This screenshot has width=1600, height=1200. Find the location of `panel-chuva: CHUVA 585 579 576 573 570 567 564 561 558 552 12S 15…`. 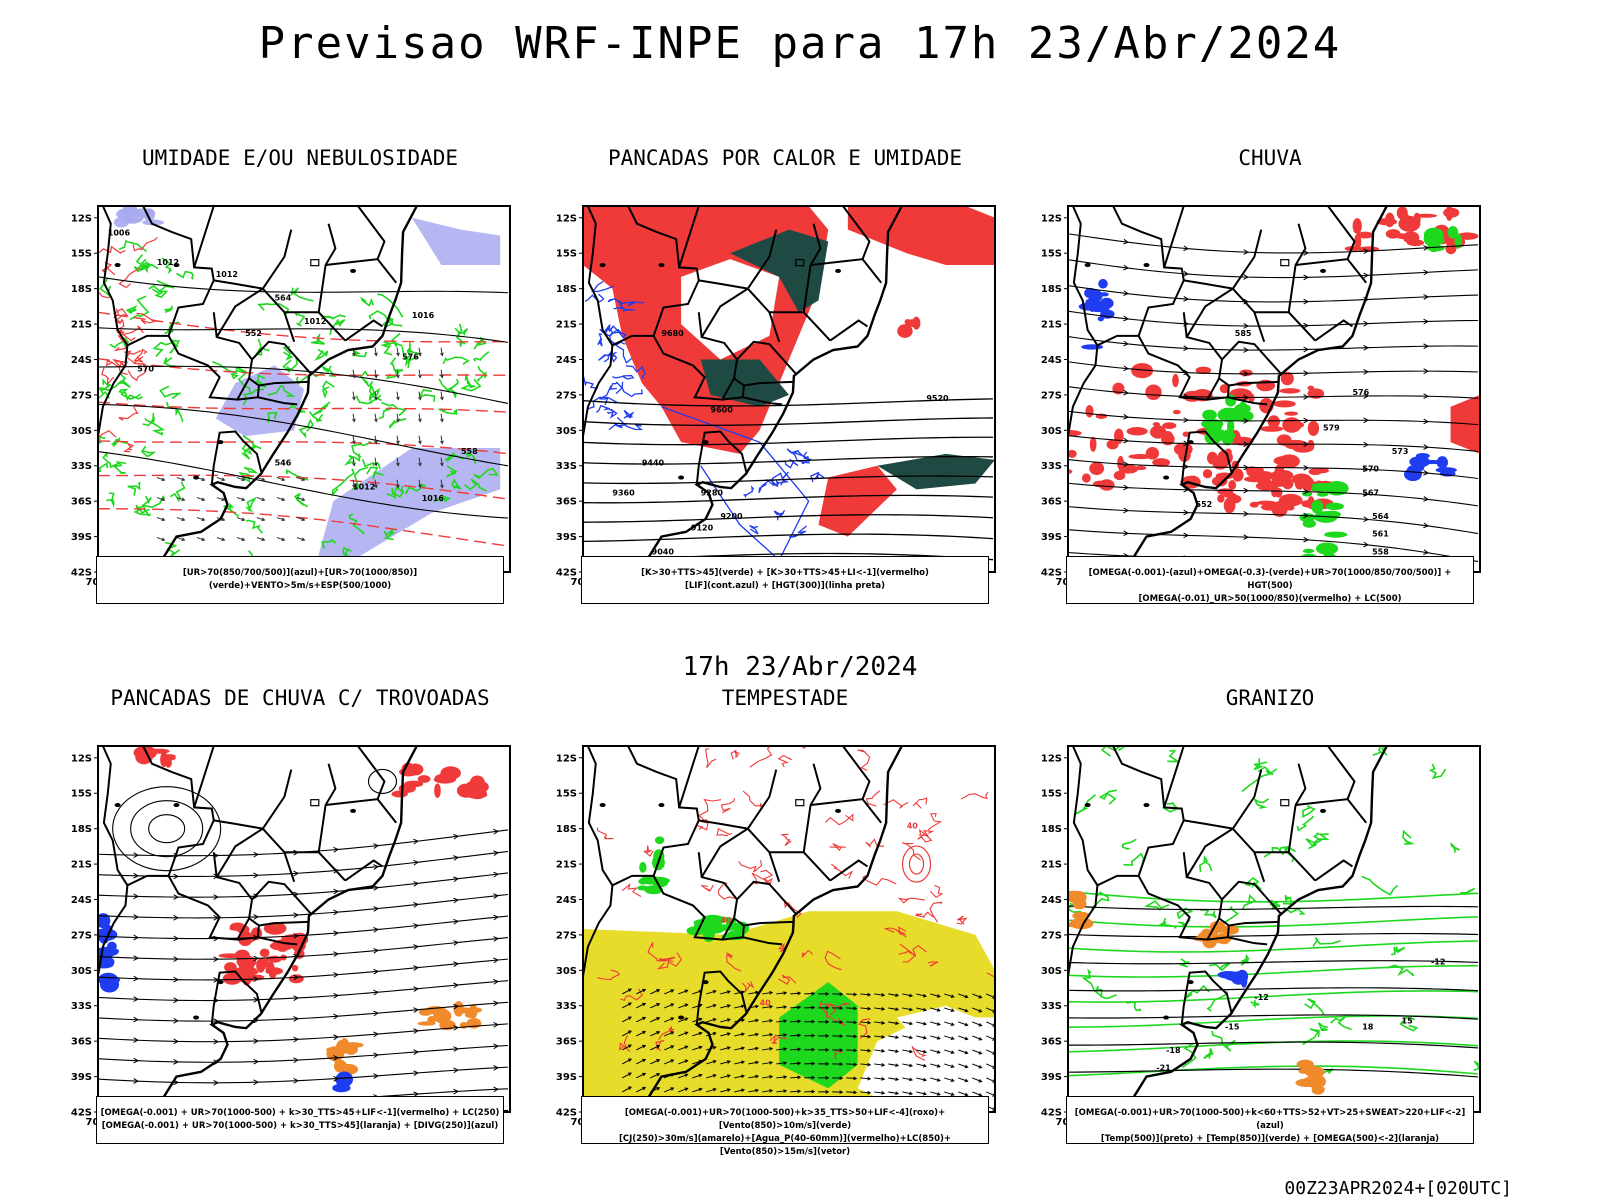

panel-chuva: CHUVA 585 579 576 573 570 567 564 561 558 552 12S 15… is located at coordinates (1270, 386).